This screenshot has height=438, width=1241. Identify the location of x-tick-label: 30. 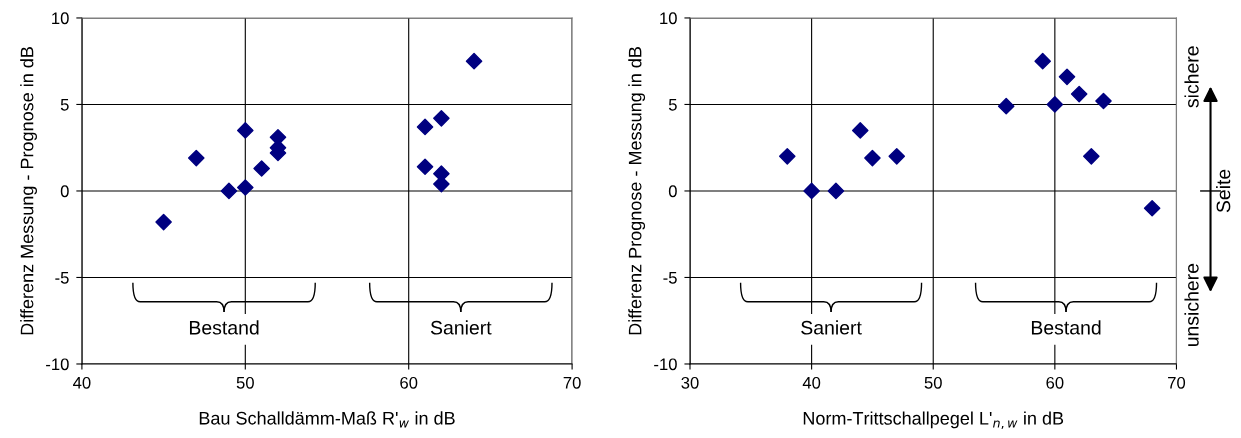
(690, 382).